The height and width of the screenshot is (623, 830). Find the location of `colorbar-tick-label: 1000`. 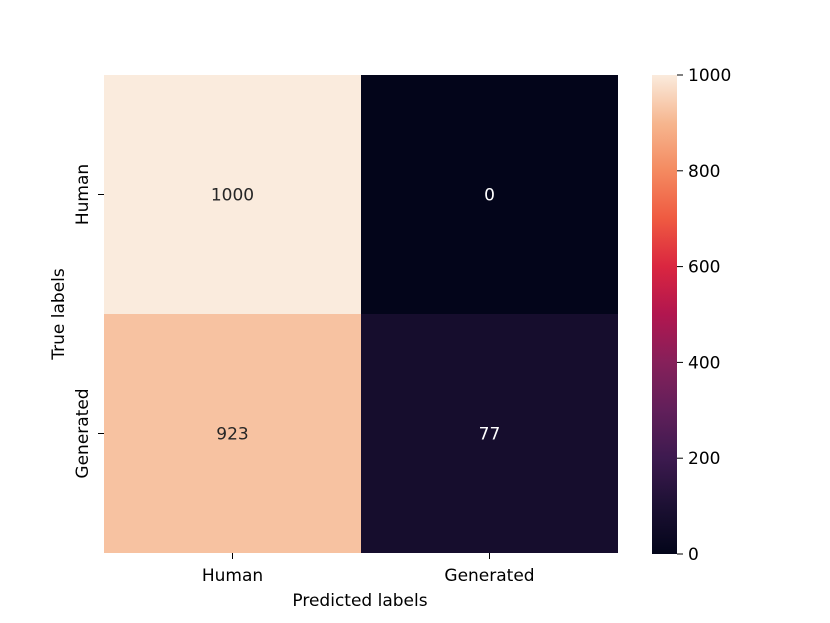

colorbar-tick-label: 1000 is located at coordinates (709, 76).